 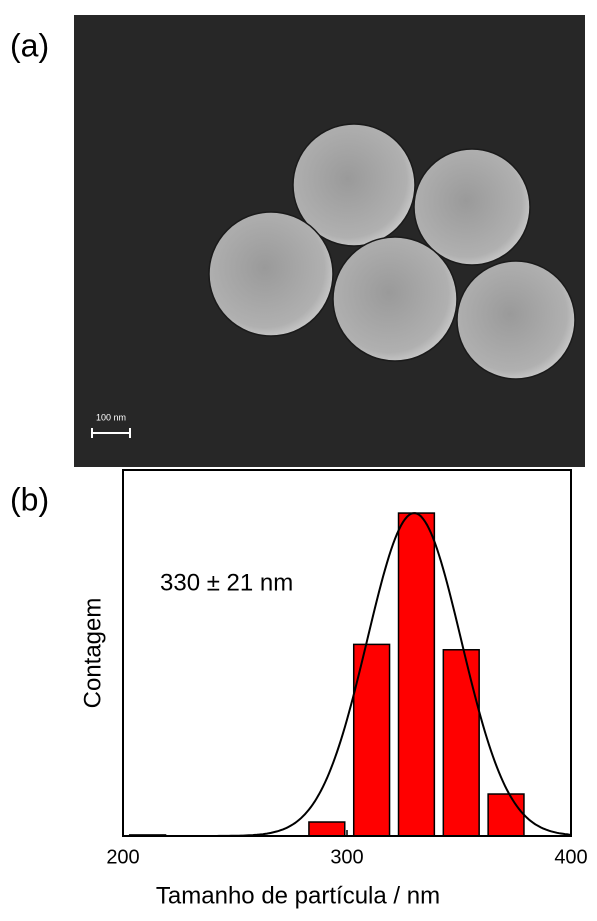 What do you see at coordinates (29, 499) in the screenshot?
I see `panel-label: (b)` at bounding box center [29, 499].